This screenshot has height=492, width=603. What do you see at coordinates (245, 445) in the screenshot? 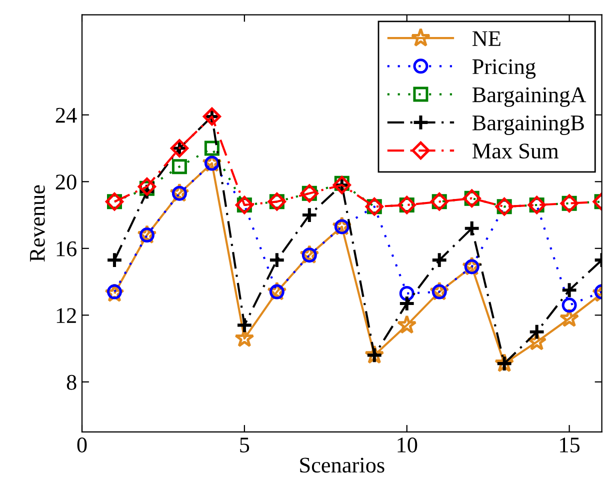
I see `x-tick-label: 5` at bounding box center [245, 445].